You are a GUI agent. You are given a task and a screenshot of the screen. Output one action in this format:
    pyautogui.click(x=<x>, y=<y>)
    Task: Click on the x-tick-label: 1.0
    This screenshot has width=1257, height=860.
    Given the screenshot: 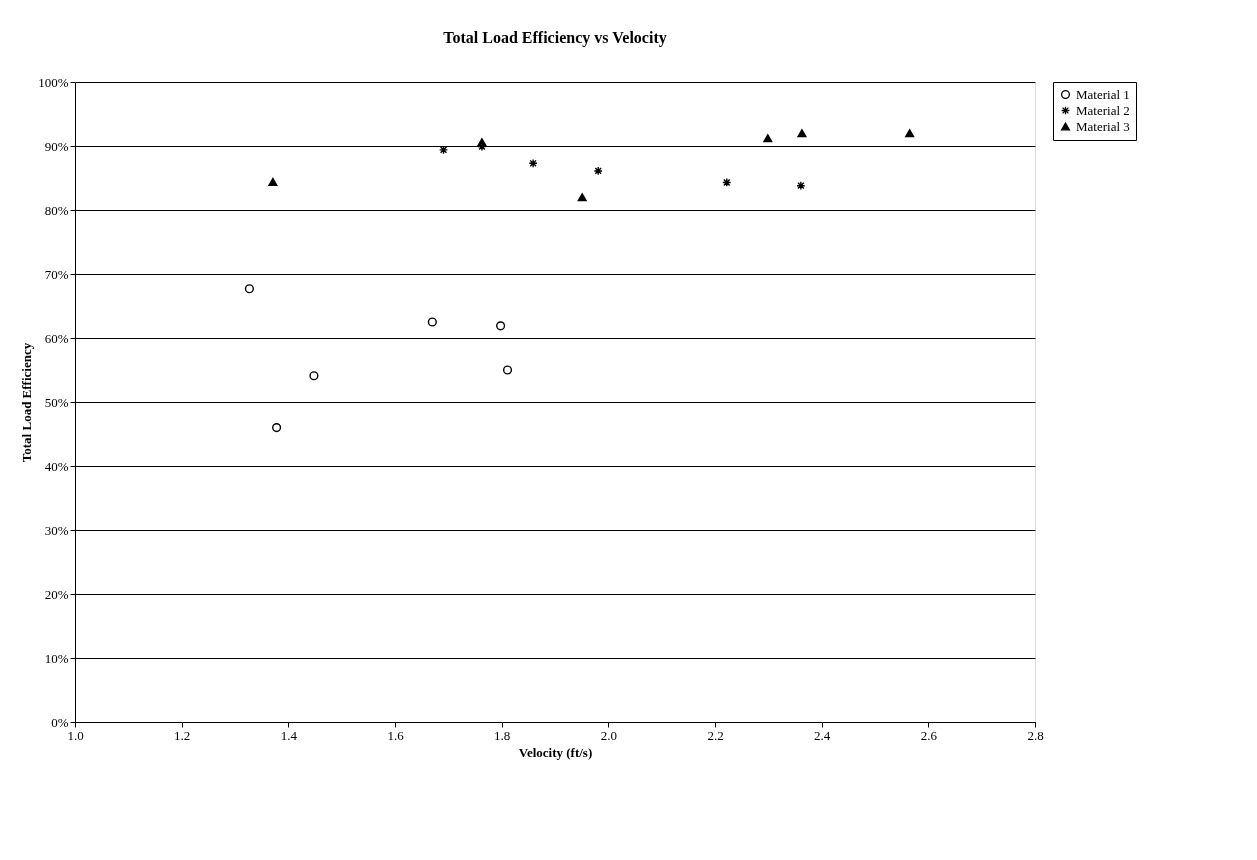 What is the action you would take?
    pyautogui.click(x=75, y=735)
    